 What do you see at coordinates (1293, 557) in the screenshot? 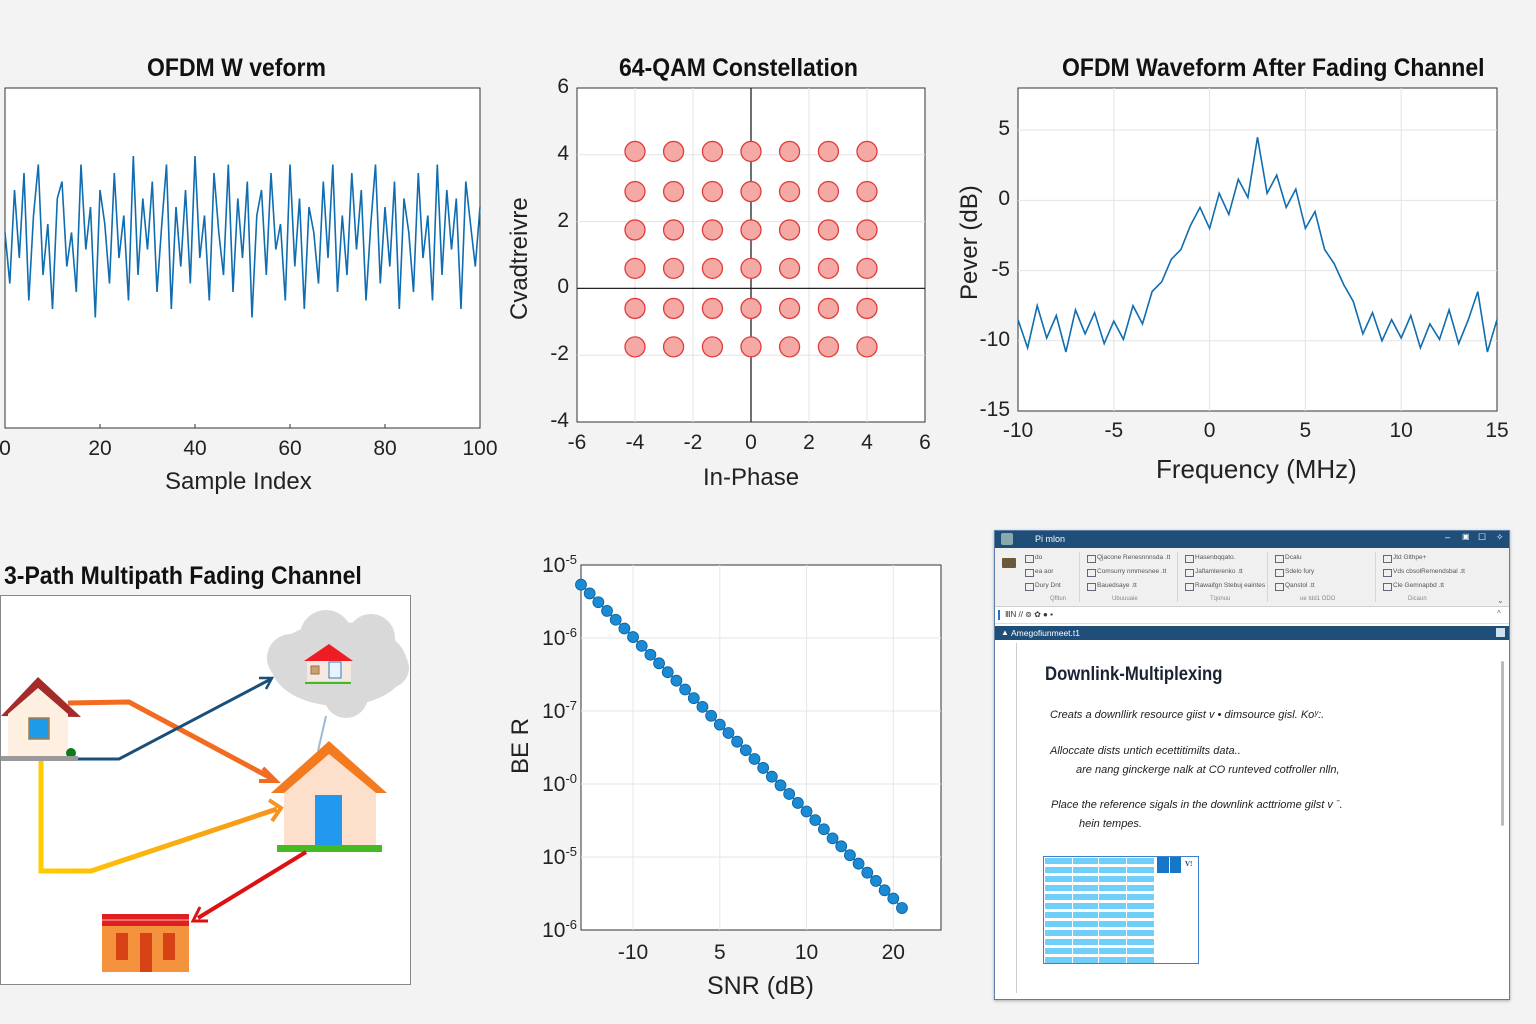
I see `ribbon-button: Dcalu` at bounding box center [1293, 557].